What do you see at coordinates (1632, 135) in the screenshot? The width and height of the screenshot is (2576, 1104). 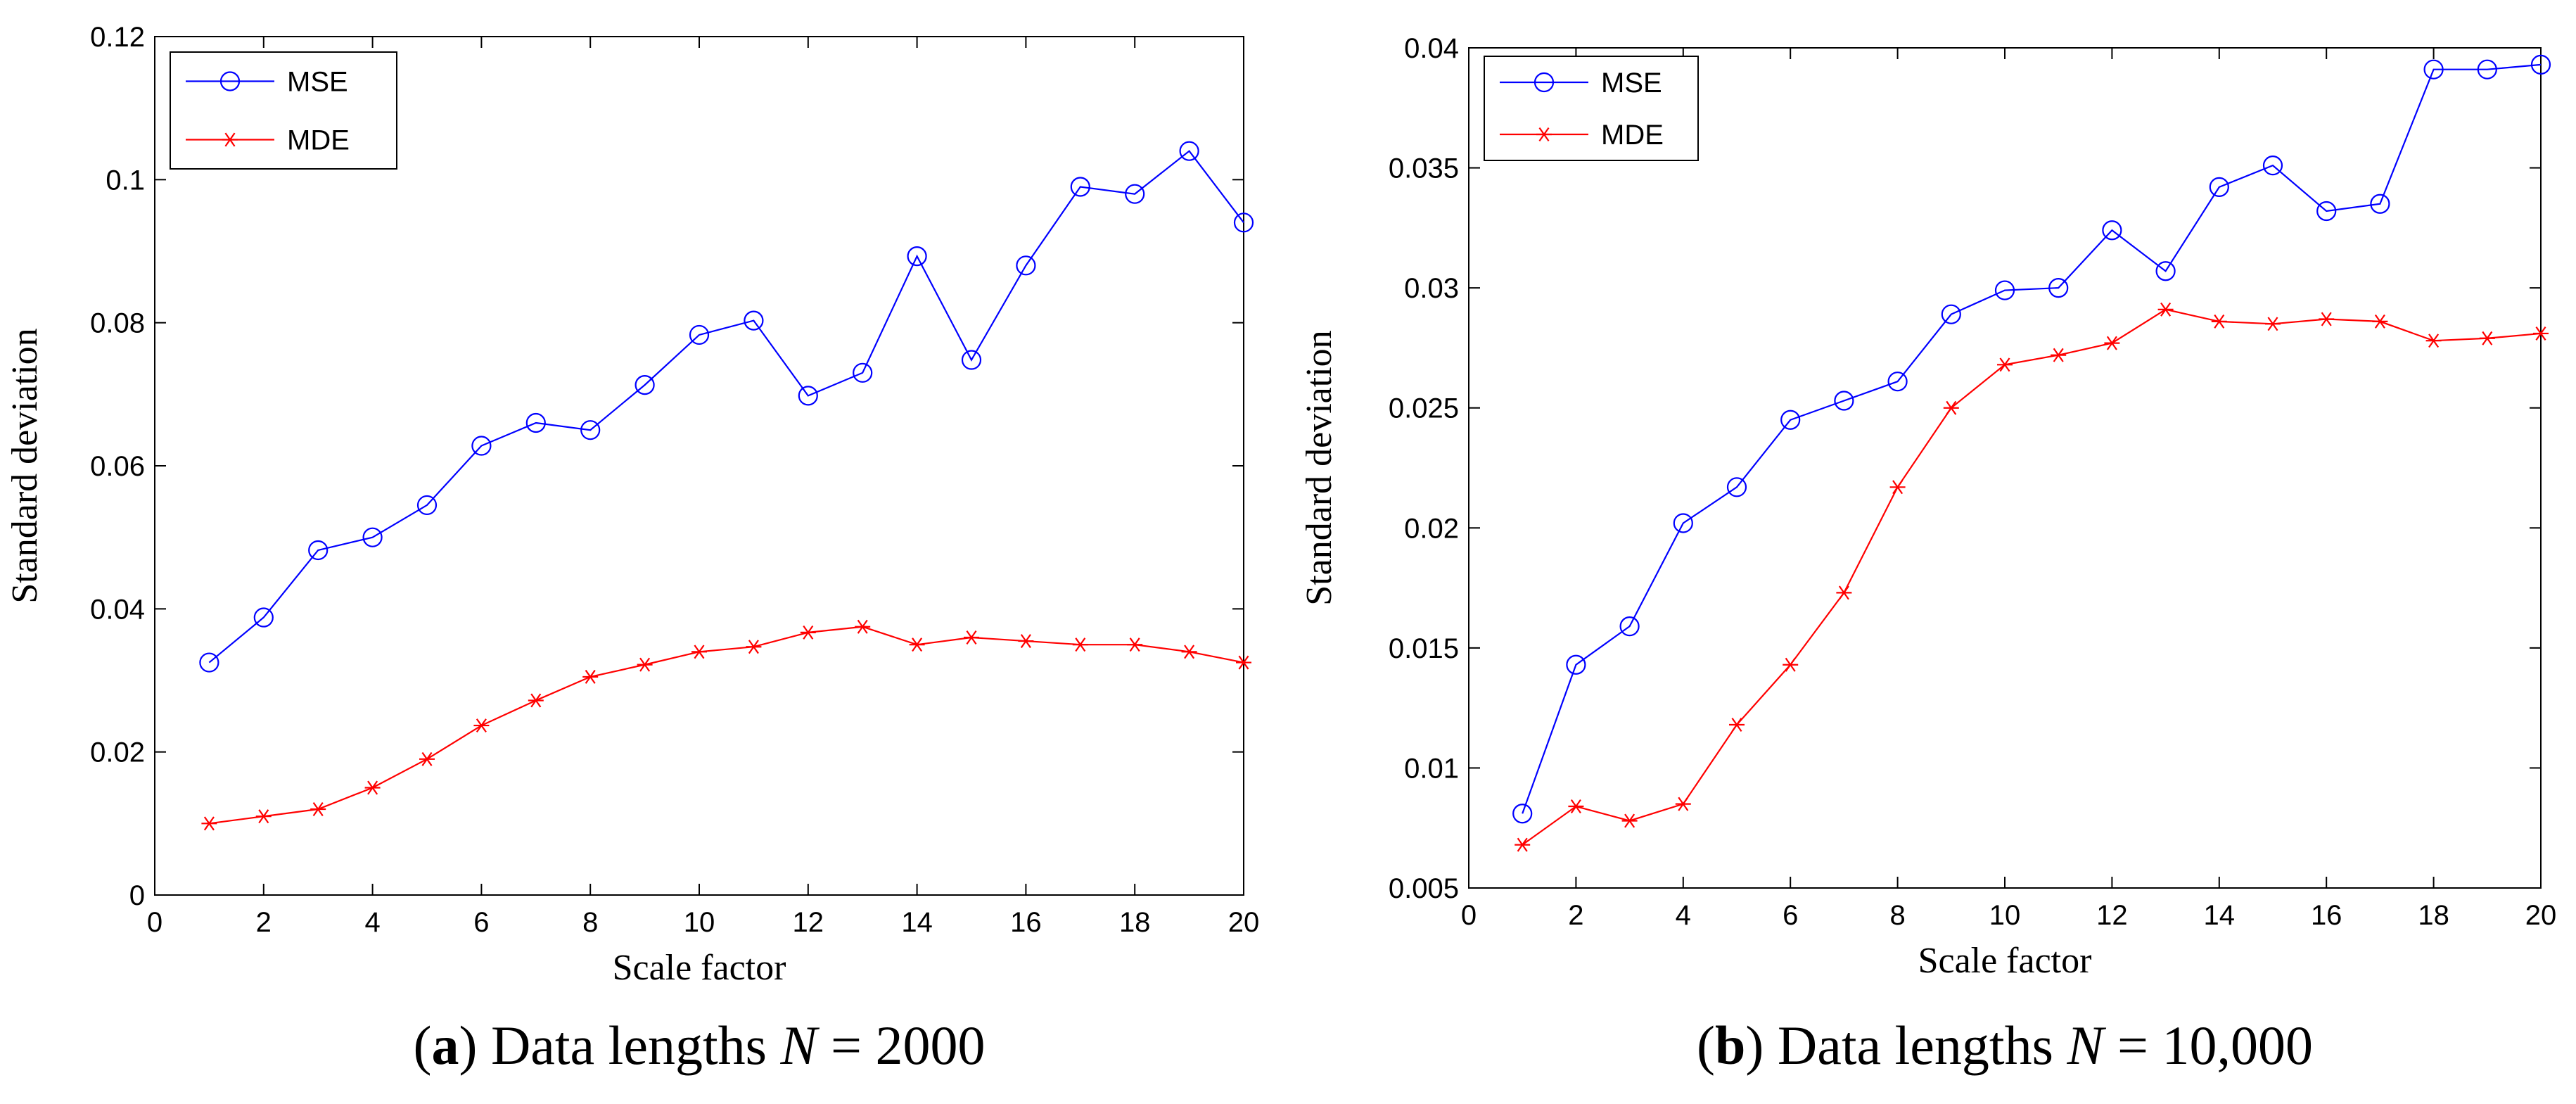 I see `legend-mde-label: MDE` at bounding box center [1632, 135].